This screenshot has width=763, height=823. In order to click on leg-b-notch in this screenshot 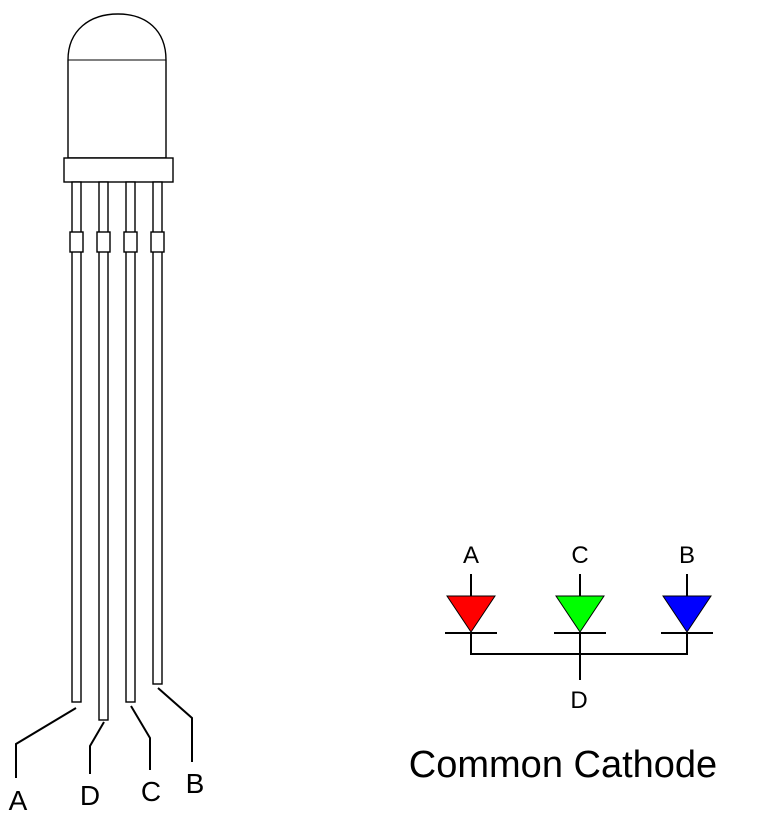, I will do `click(157, 242)`.